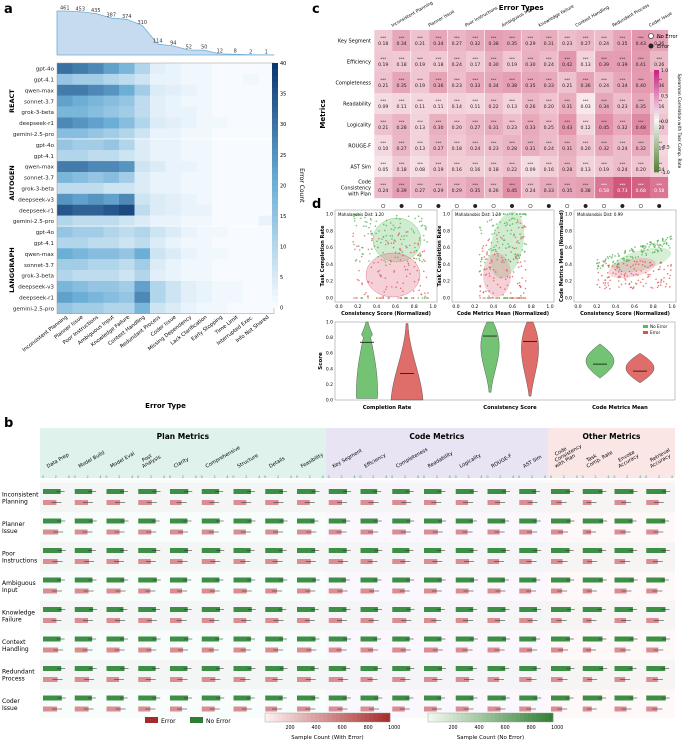 This screenshot has width=685, height=745. I want to click on correlation-value: 0.35, so click(401, 86).